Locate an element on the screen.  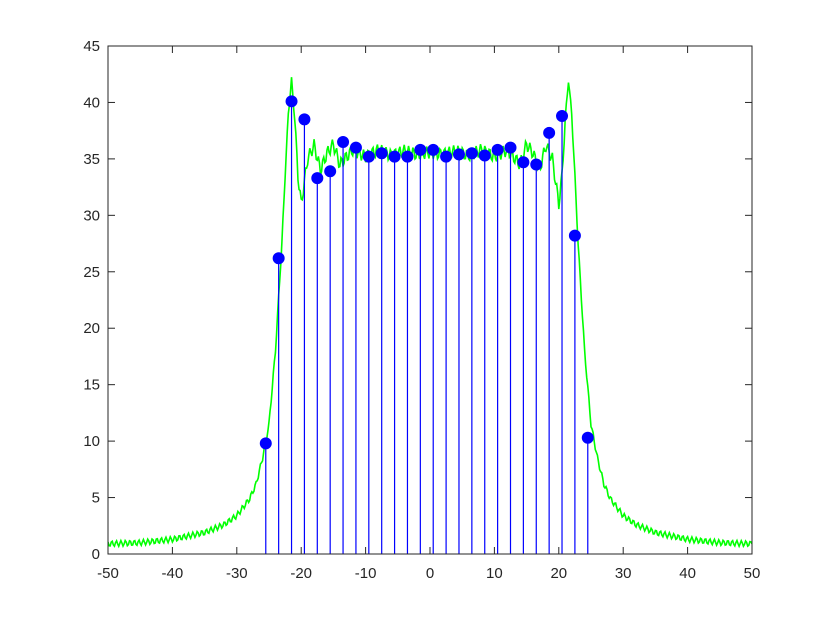
y-tick-label: 30 is located at coordinates (91, 215).